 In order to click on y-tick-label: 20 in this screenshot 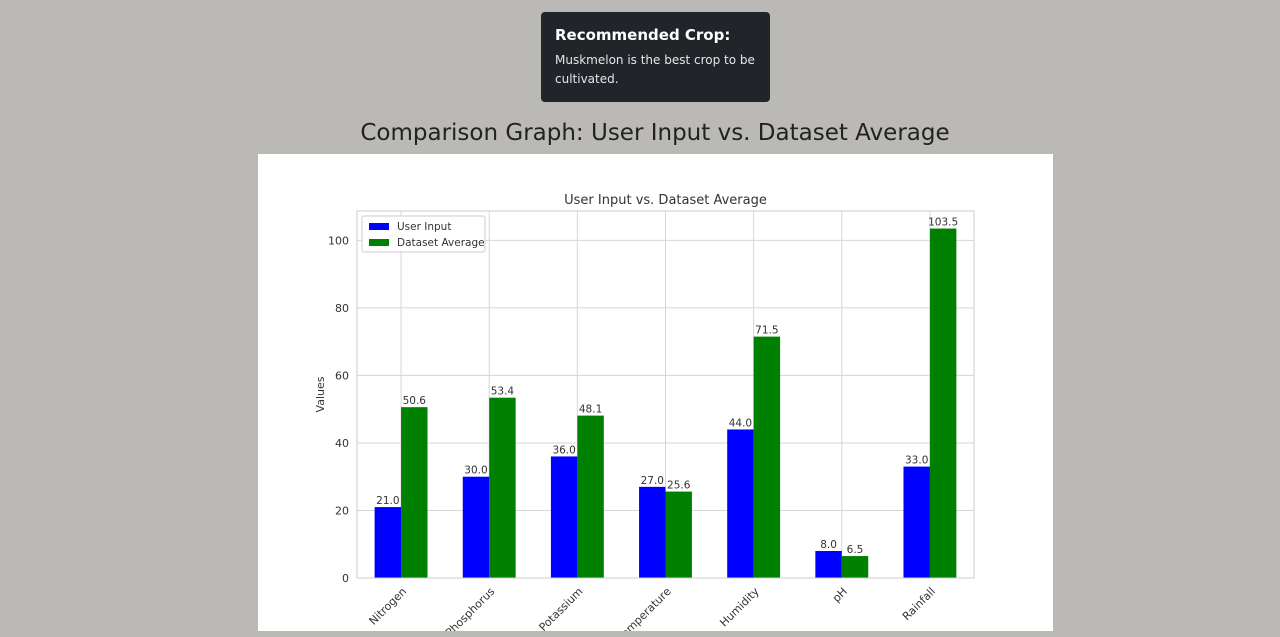, I will do `click(342, 510)`.